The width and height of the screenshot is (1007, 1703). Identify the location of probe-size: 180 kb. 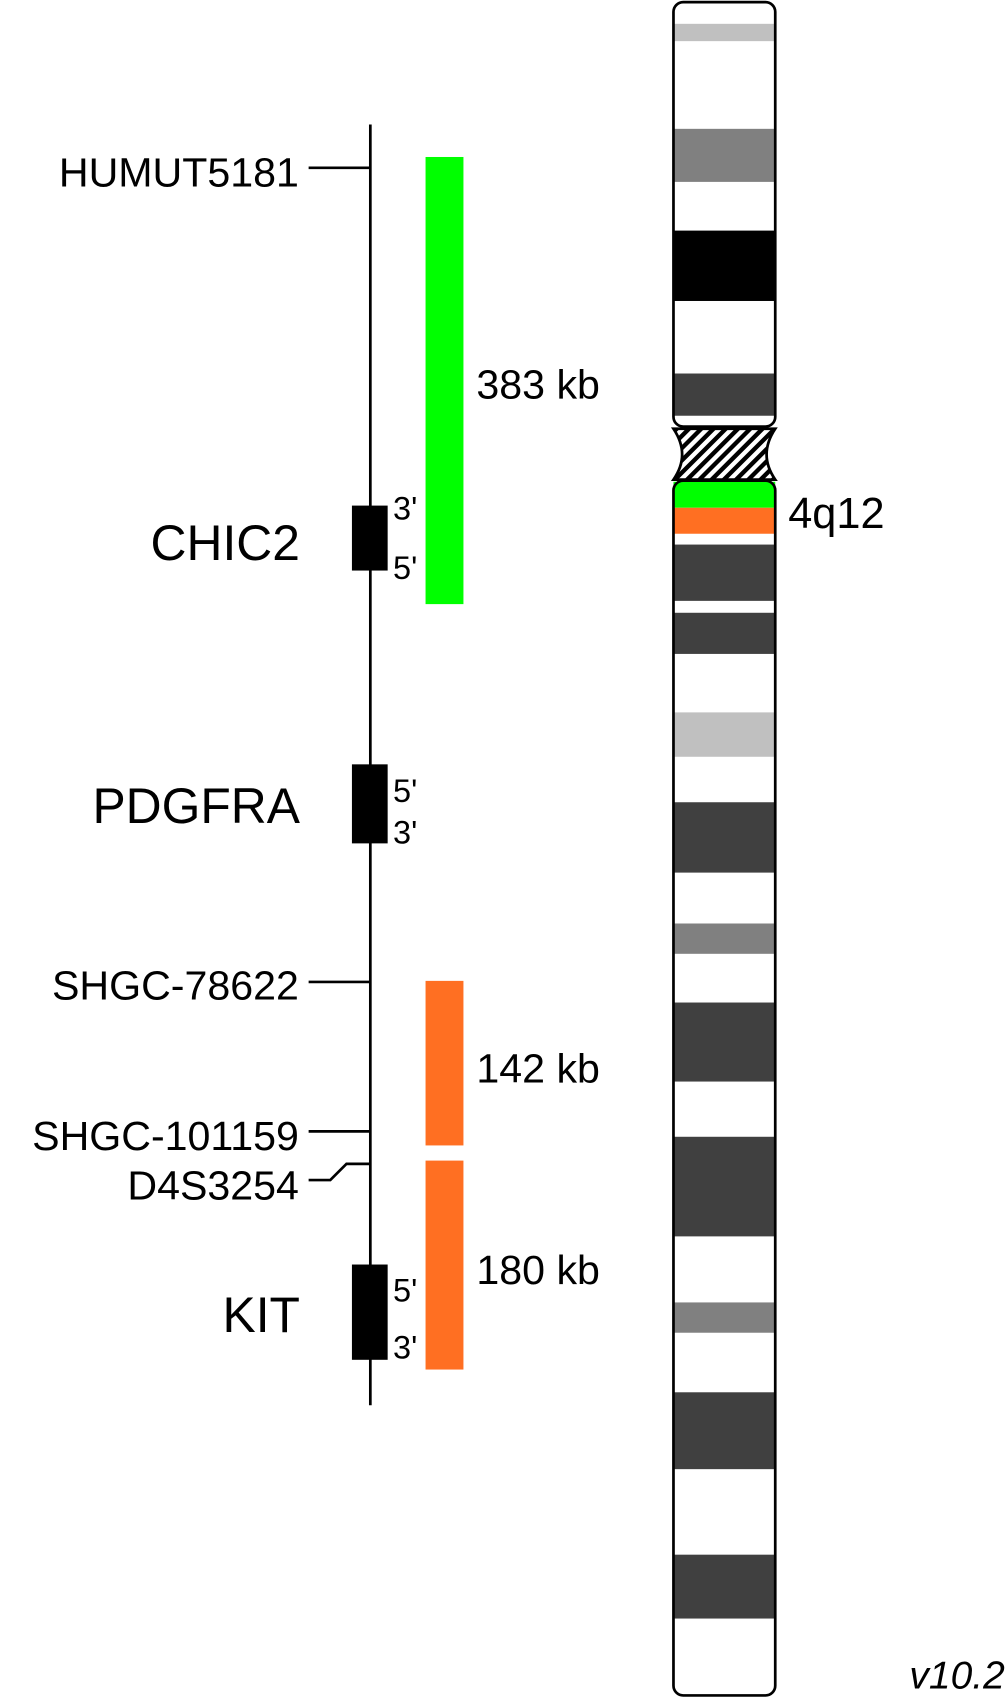
(537, 1270).